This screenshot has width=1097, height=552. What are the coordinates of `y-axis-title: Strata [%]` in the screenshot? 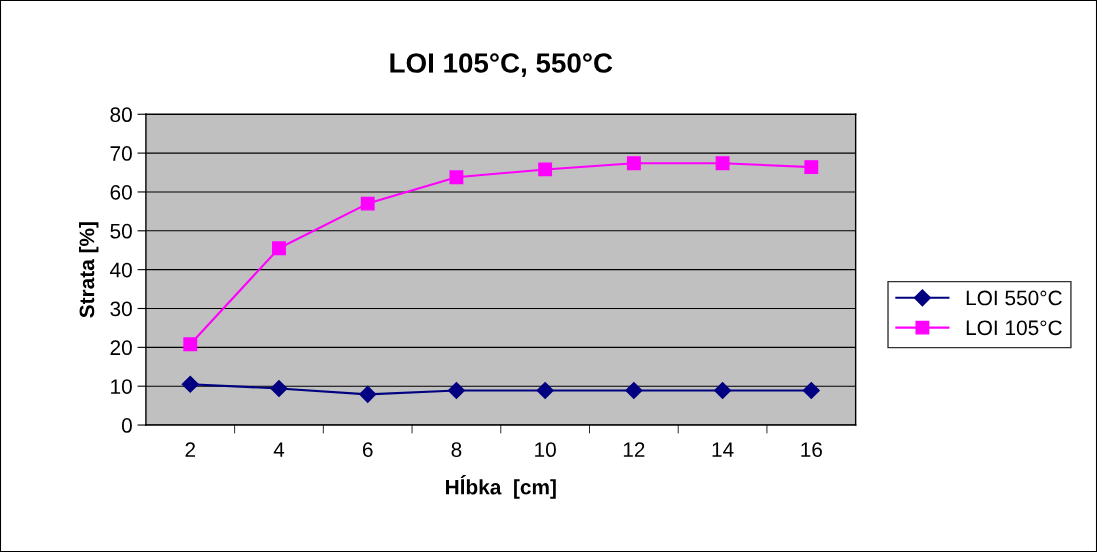 It's located at (89, 270).